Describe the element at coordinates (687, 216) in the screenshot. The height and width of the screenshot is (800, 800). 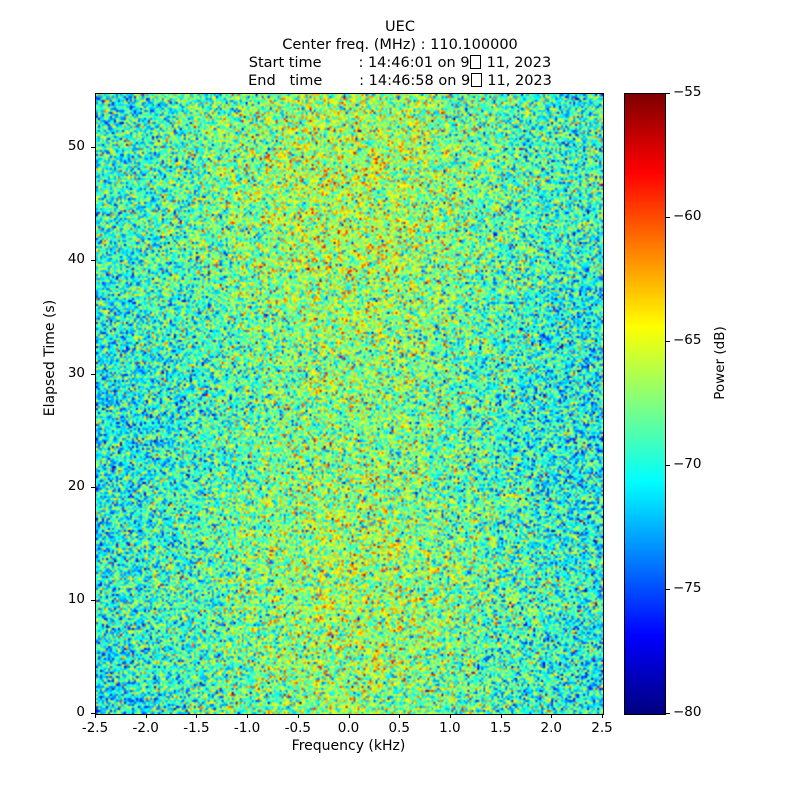
I see `colorbar-tick-label: −60` at that location.